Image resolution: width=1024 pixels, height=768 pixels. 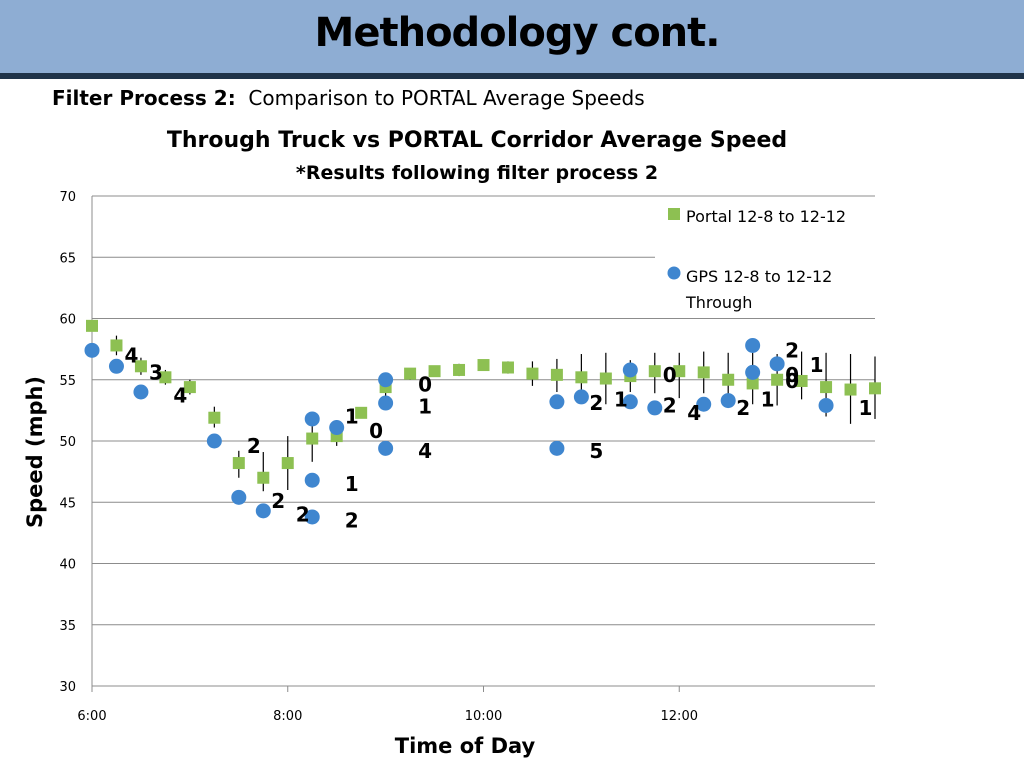 I want to click on x-tick-label: 8:00, so click(x=287, y=716).